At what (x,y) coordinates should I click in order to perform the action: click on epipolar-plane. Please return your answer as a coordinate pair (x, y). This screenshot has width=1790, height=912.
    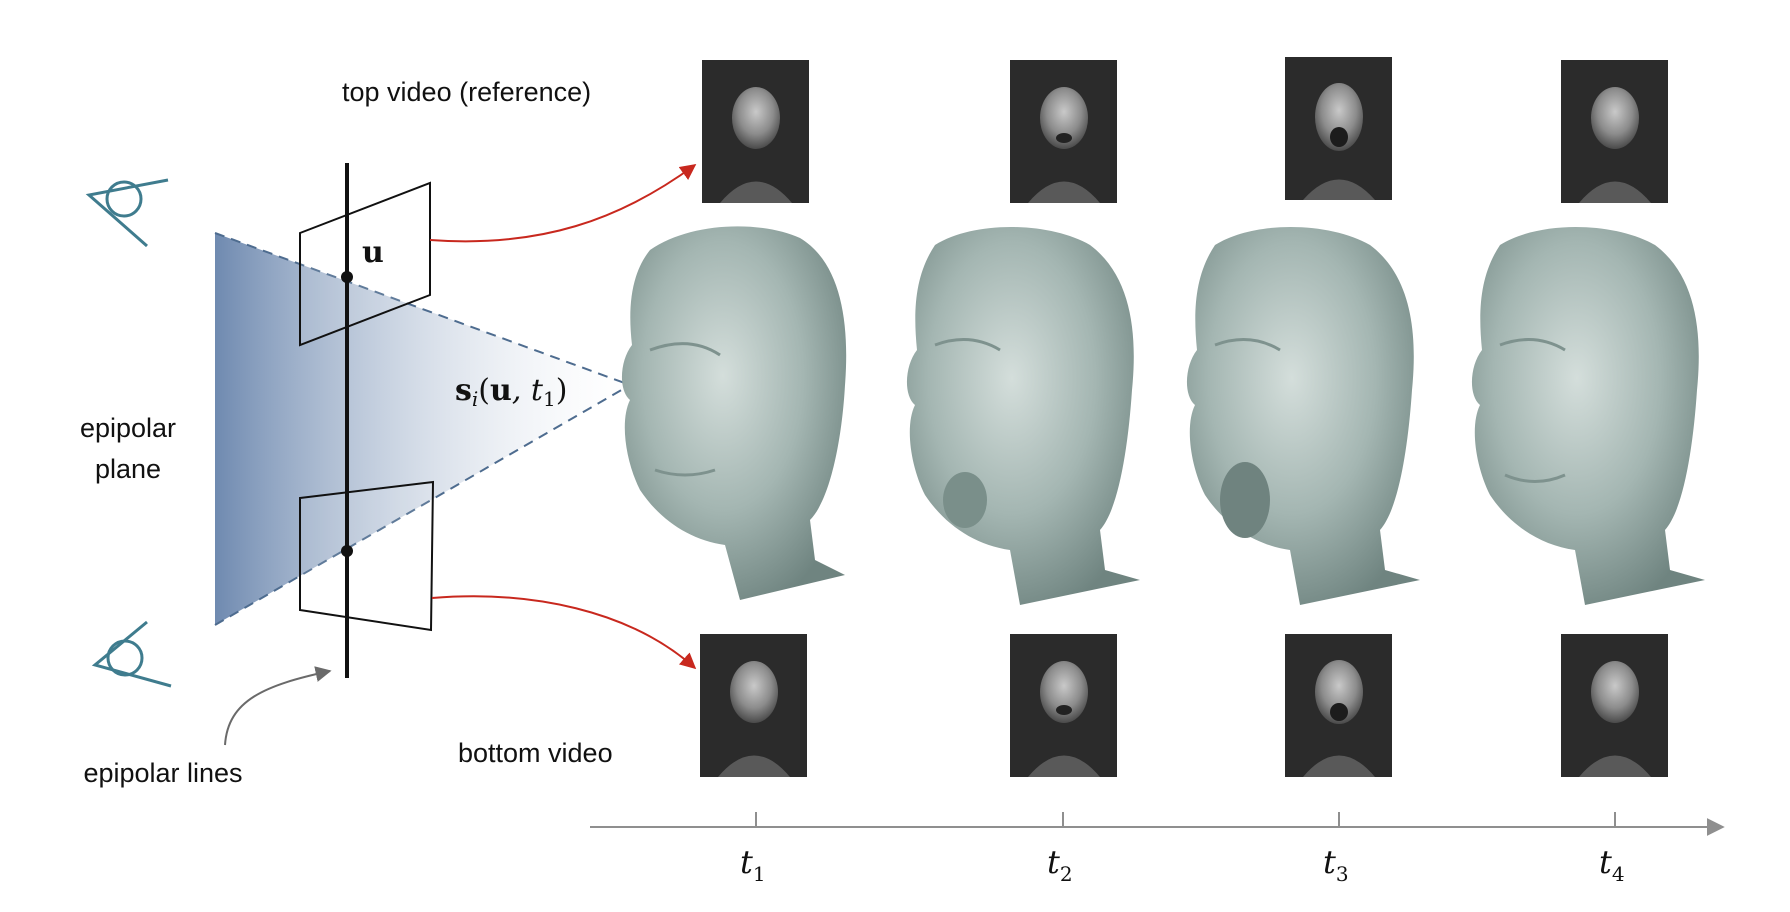
    Looking at the image, I should click on (422, 429).